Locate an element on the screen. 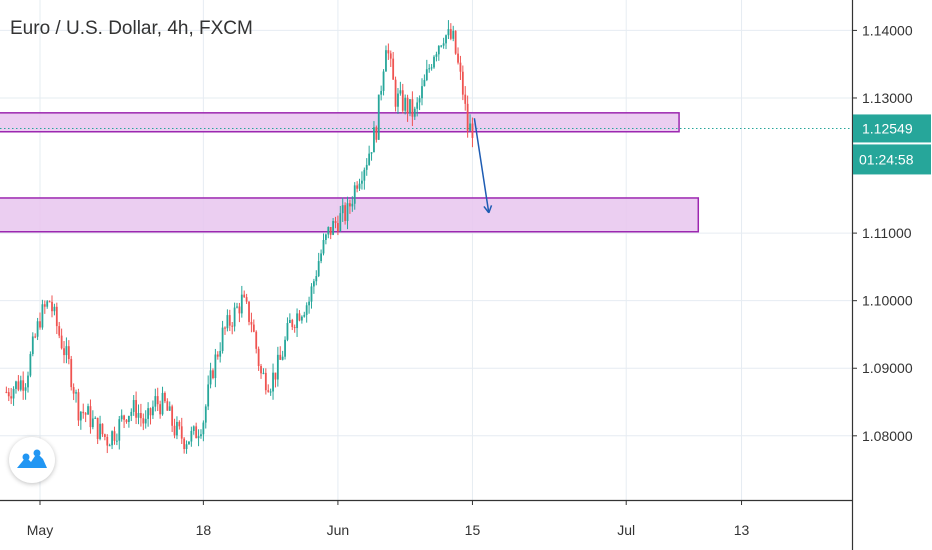 The height and width of the screenshot is (550, 932). x-tick-label-5: 13 is located at coordinates (742, 530).